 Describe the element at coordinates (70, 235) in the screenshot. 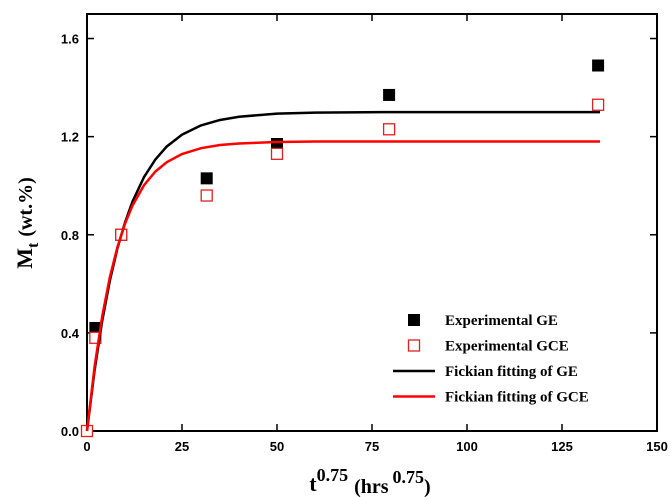

I see `y-tick-label: 0.8` at that location.